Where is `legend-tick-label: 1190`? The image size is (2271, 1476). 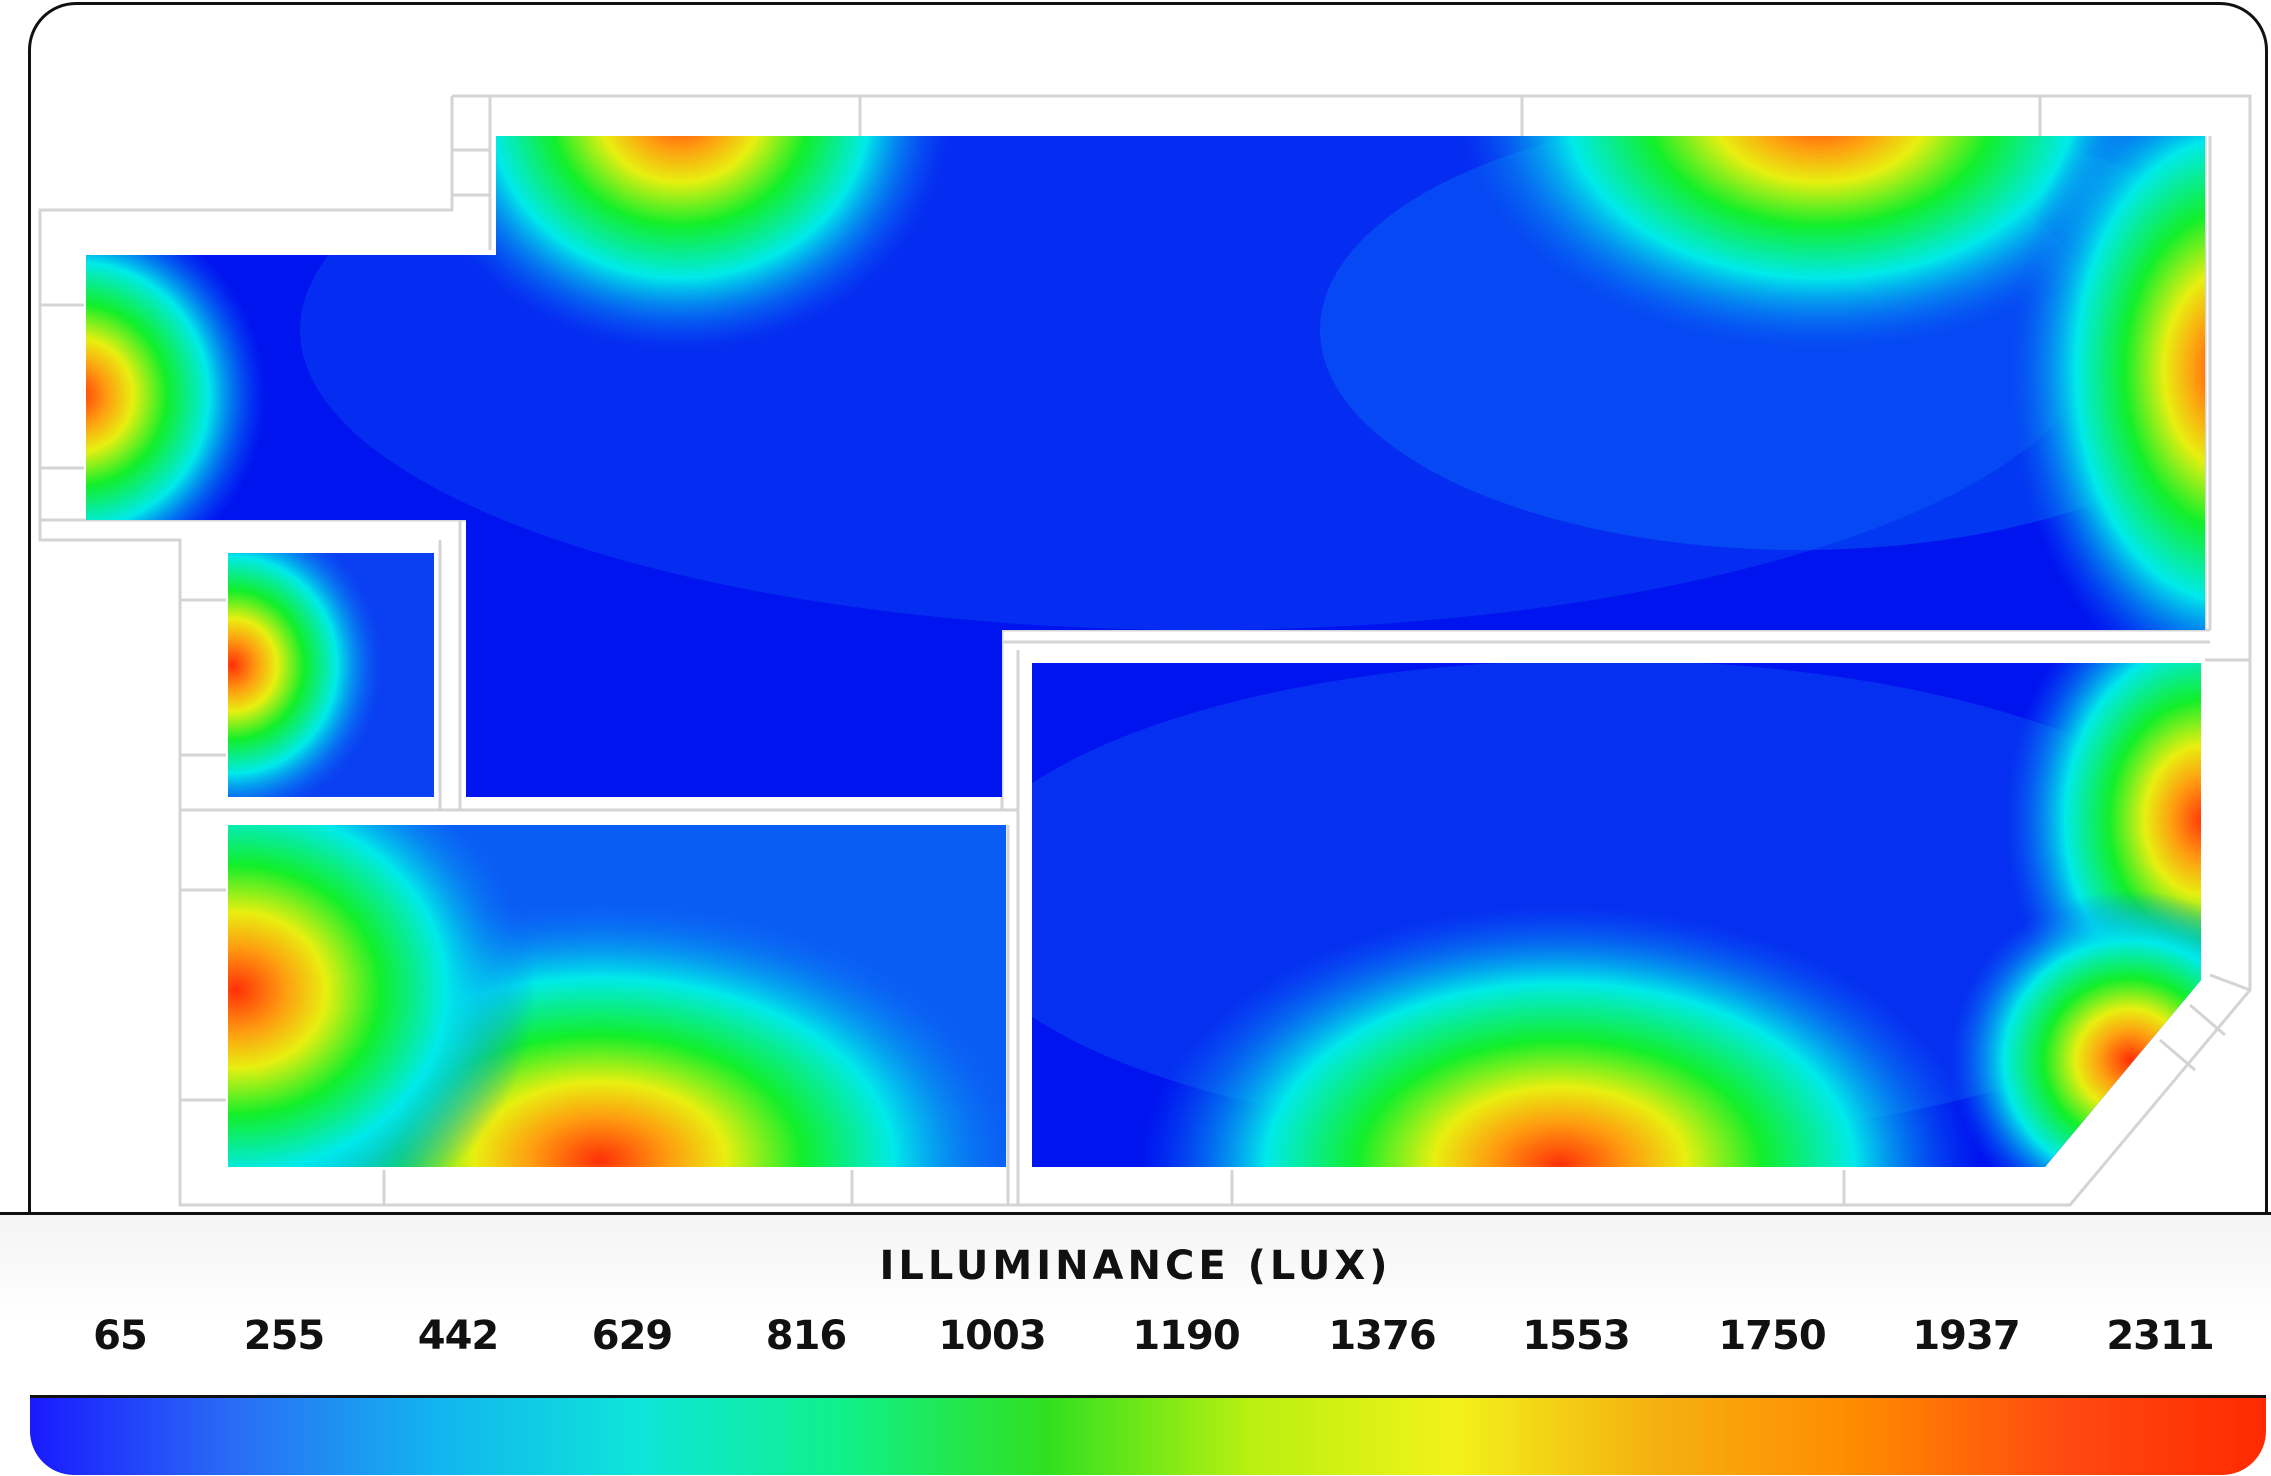
legend-tick-label: 1190 is located at coordinates (1186, 1336).